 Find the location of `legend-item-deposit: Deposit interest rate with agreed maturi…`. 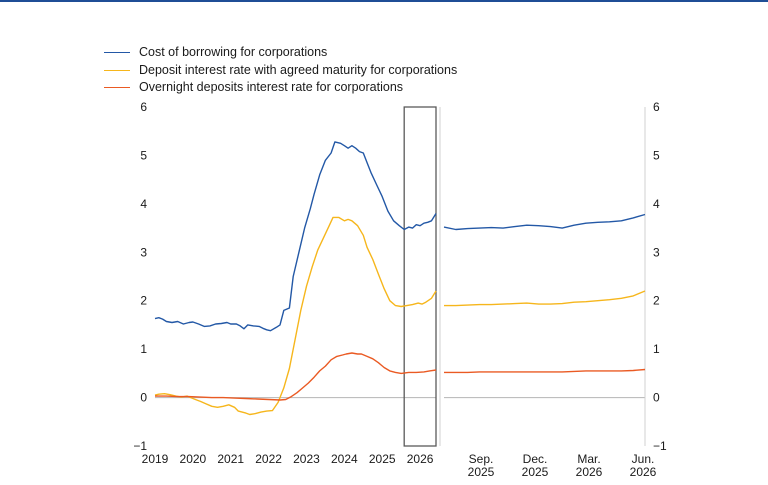

legend-item-deposit: Deposit interest rate with agreed maturi… is located at coordinates (280, 71).